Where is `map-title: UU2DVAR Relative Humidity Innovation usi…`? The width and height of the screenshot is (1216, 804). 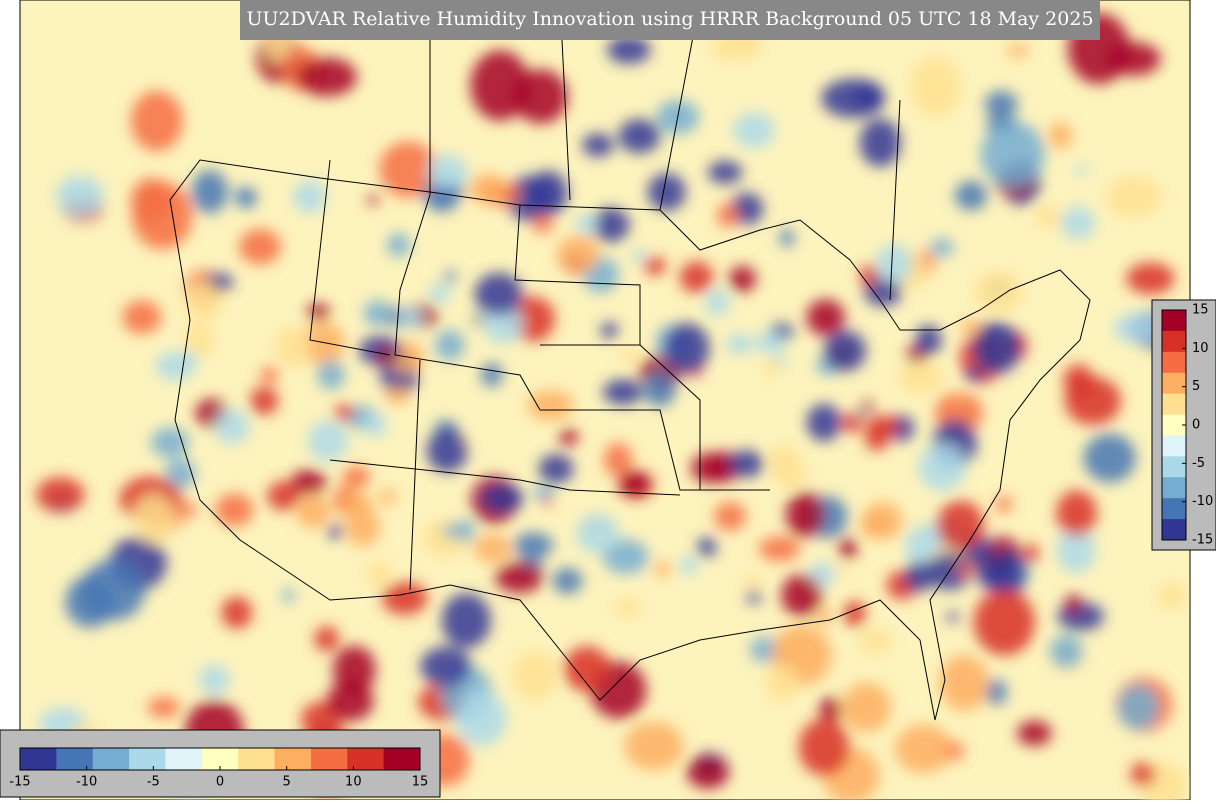 map-title: UU2DVAR Relative Humidity Innovation usi… is located at coordinates (669, 19).